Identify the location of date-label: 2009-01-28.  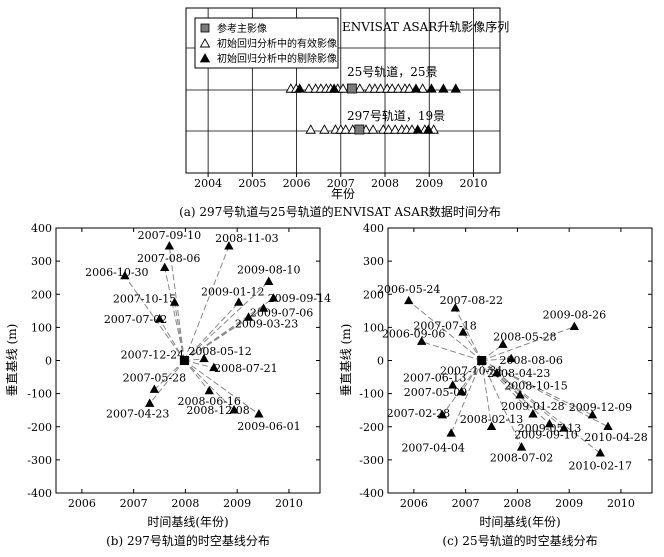
(532, 406).